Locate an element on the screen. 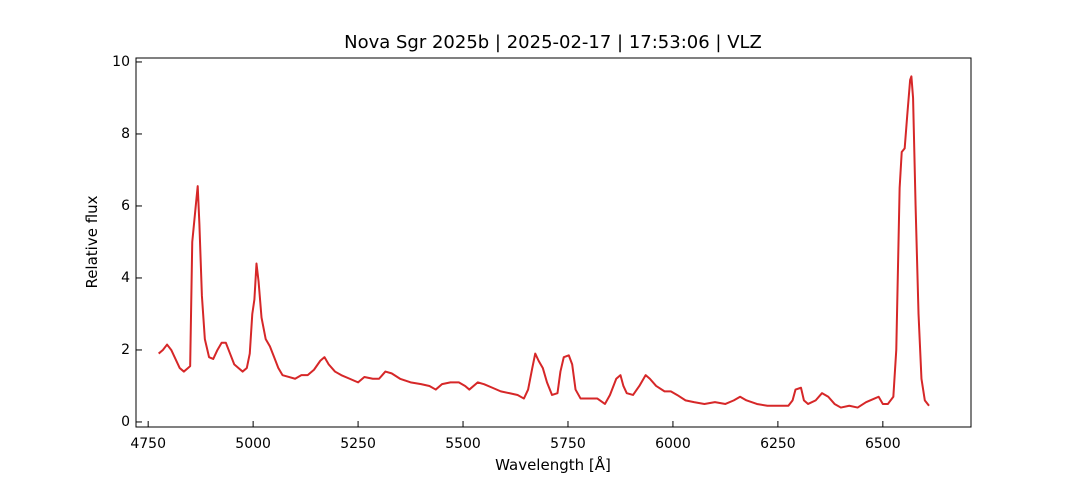 This screenshot has height=480, width=1080. x-tick-label: 5250 is located at coordinates (358, 444).